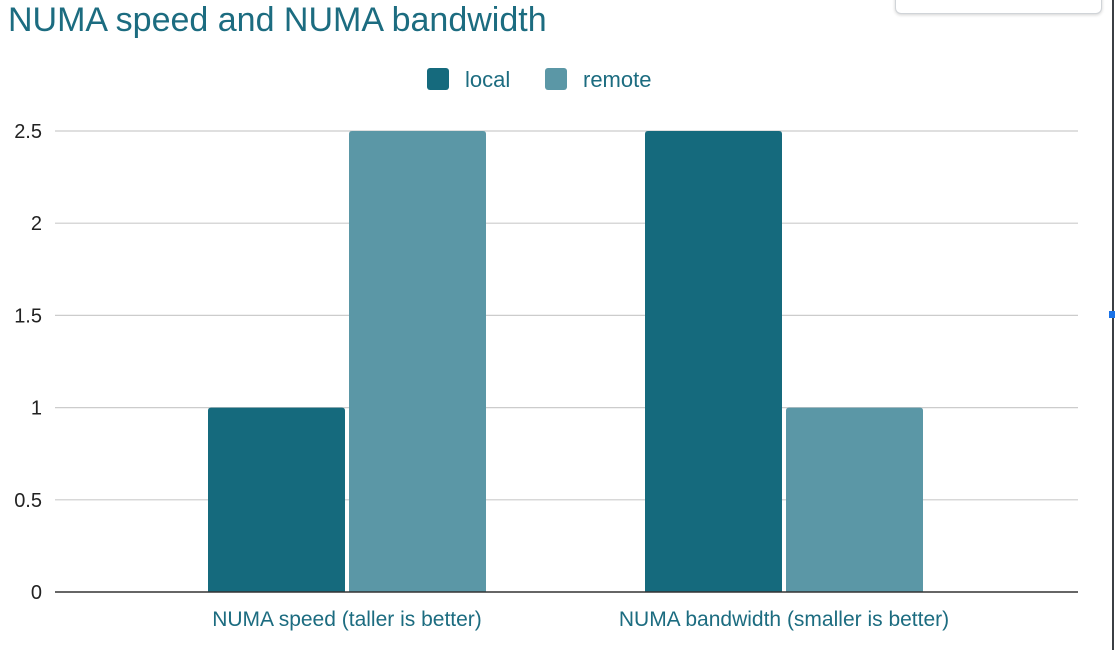 Image resolution: width=1115 pixels, height=650 pixels. Describe the element at coordinates (28, 362) in the screenshot. I see `y-axis-ticks: 0 0.5 1 1.5 2 2.5` at that location.